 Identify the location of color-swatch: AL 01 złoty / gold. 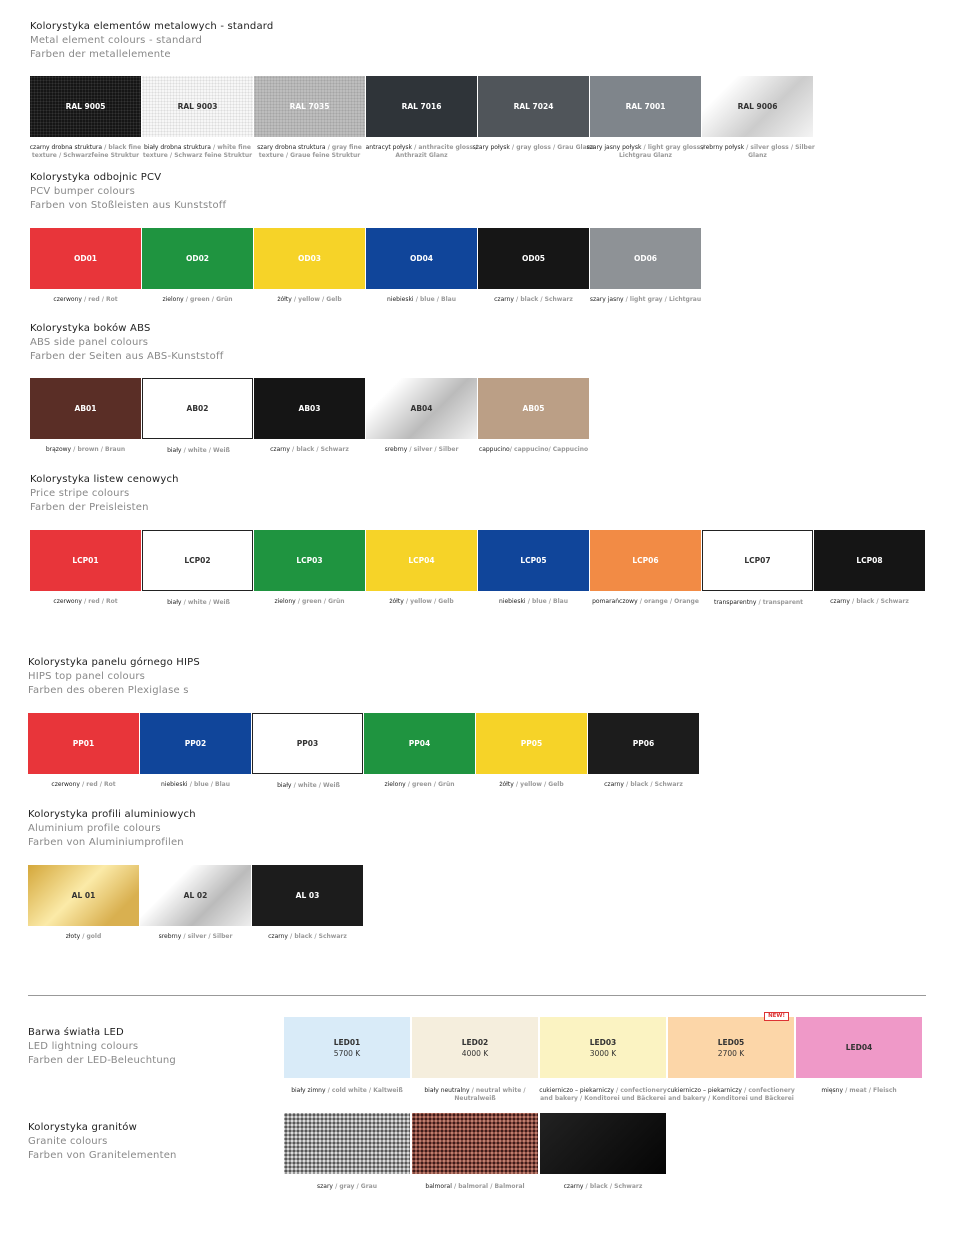
(83, 902).